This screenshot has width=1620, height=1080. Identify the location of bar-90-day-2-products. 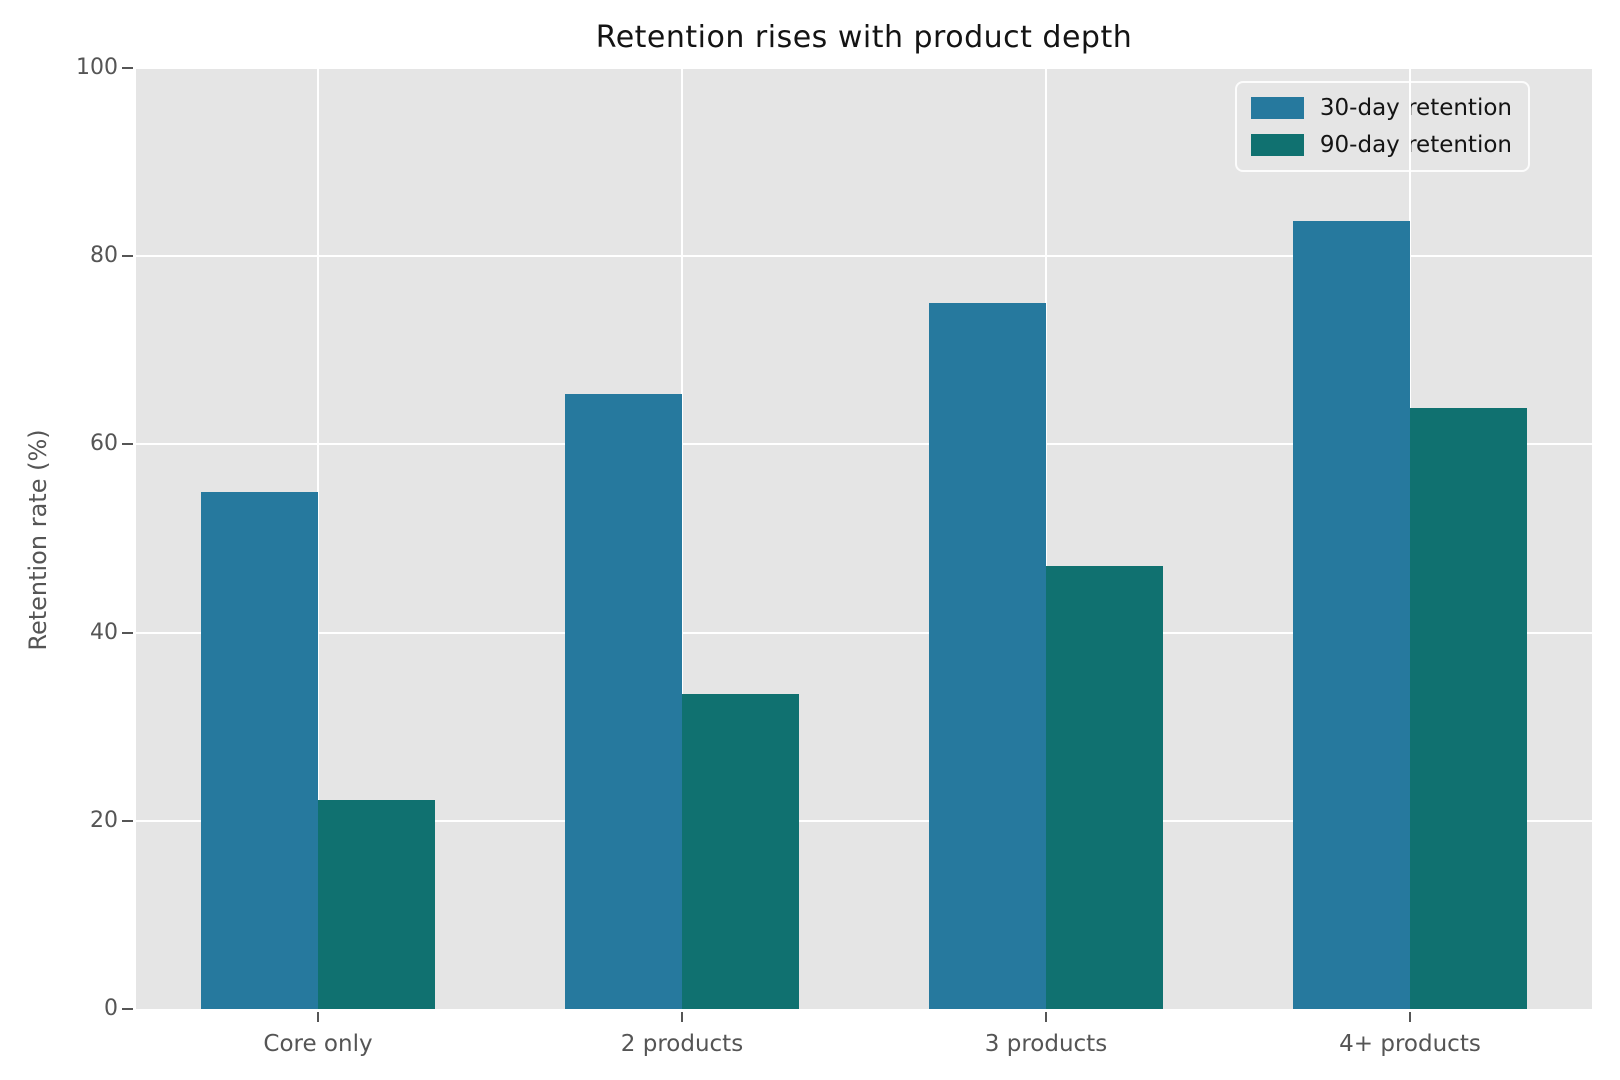
(740, 851).